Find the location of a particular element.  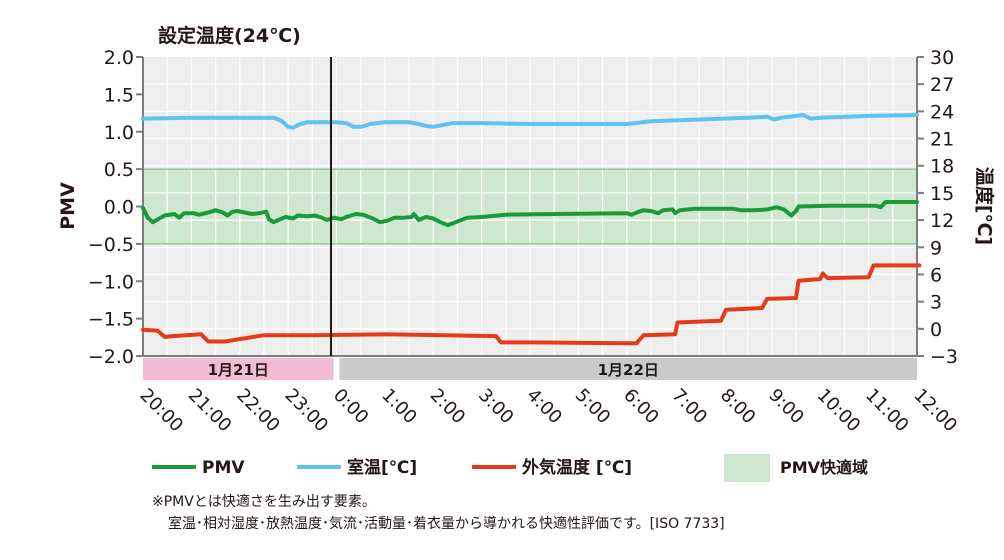

x-tick-label: 5:00 is located at coordinates (592, 406).